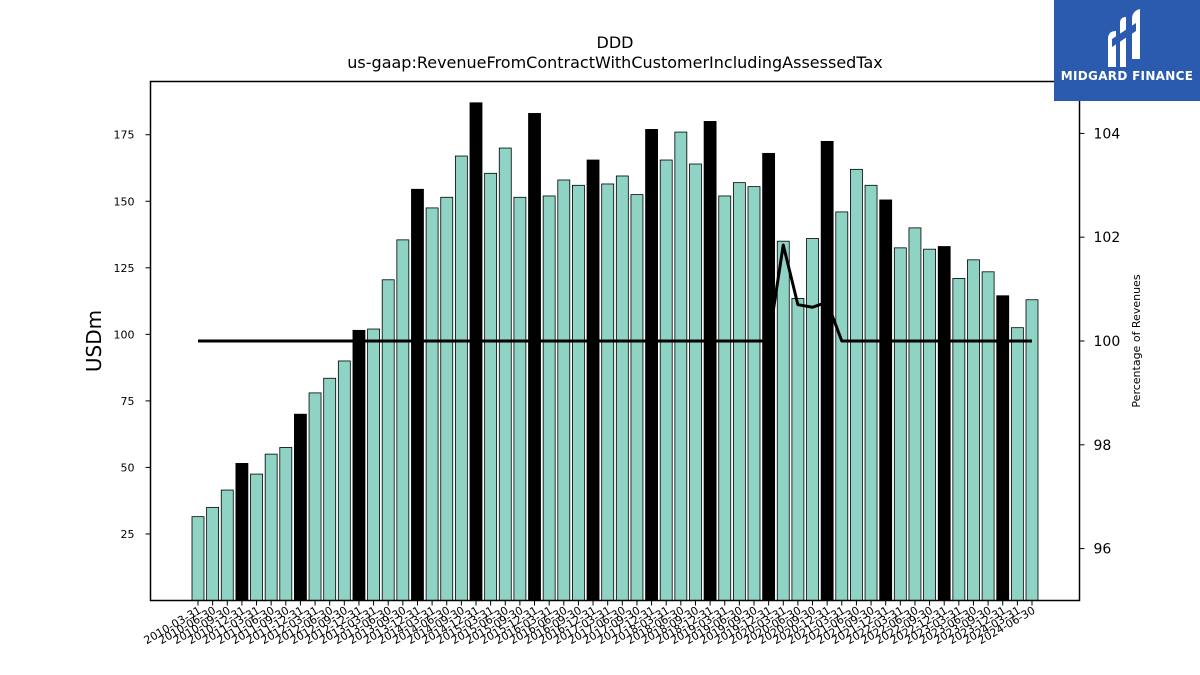 Image resolution: width=1200 pixels, height=675 pixels. I want to click on percentage-line, so click(615, 293).